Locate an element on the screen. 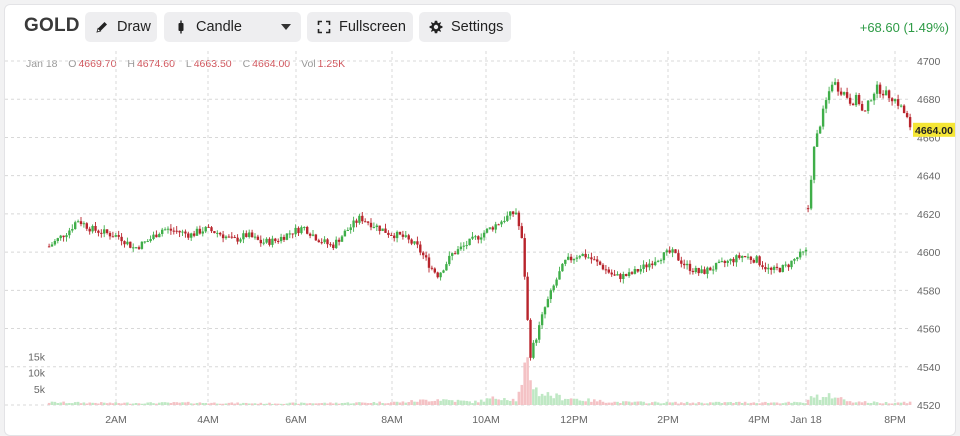 The height and width of the screenshot is (436, 960). y-tick-label: 4540 is located at coordinates (929, 368).